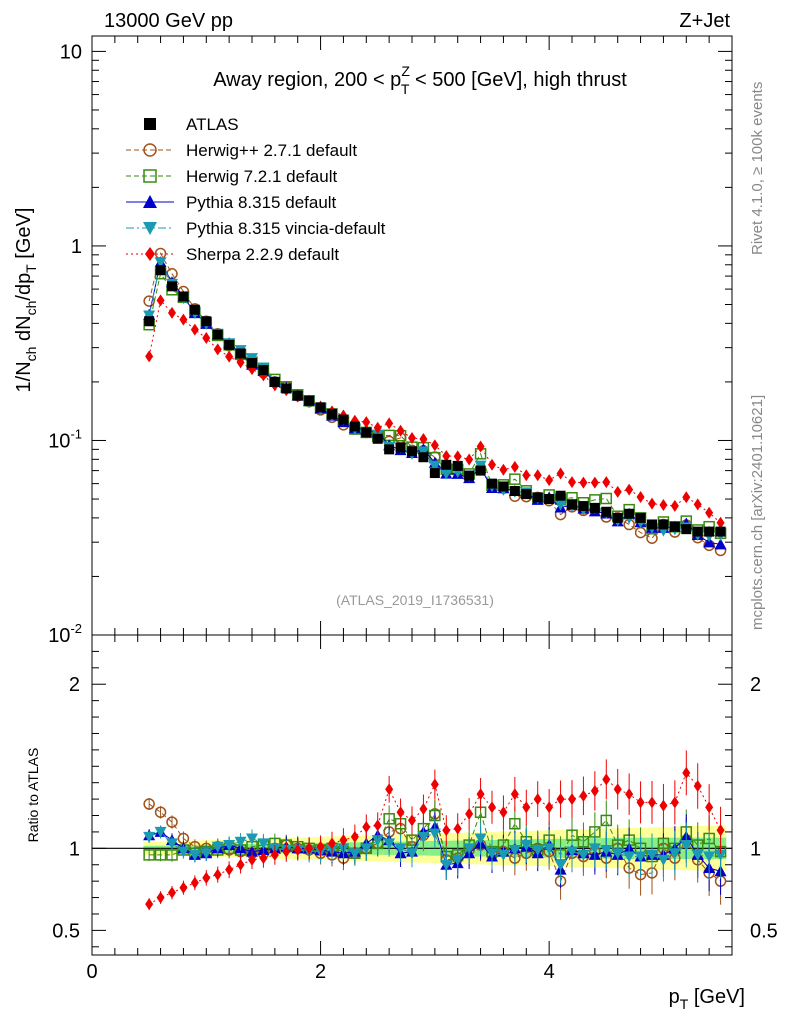  Describe the element at coordinates (271, 150) in the screenshot. I see `legend-label-herwig-2-7-1-default: Herwig++ 2.7.1 default` at that location.